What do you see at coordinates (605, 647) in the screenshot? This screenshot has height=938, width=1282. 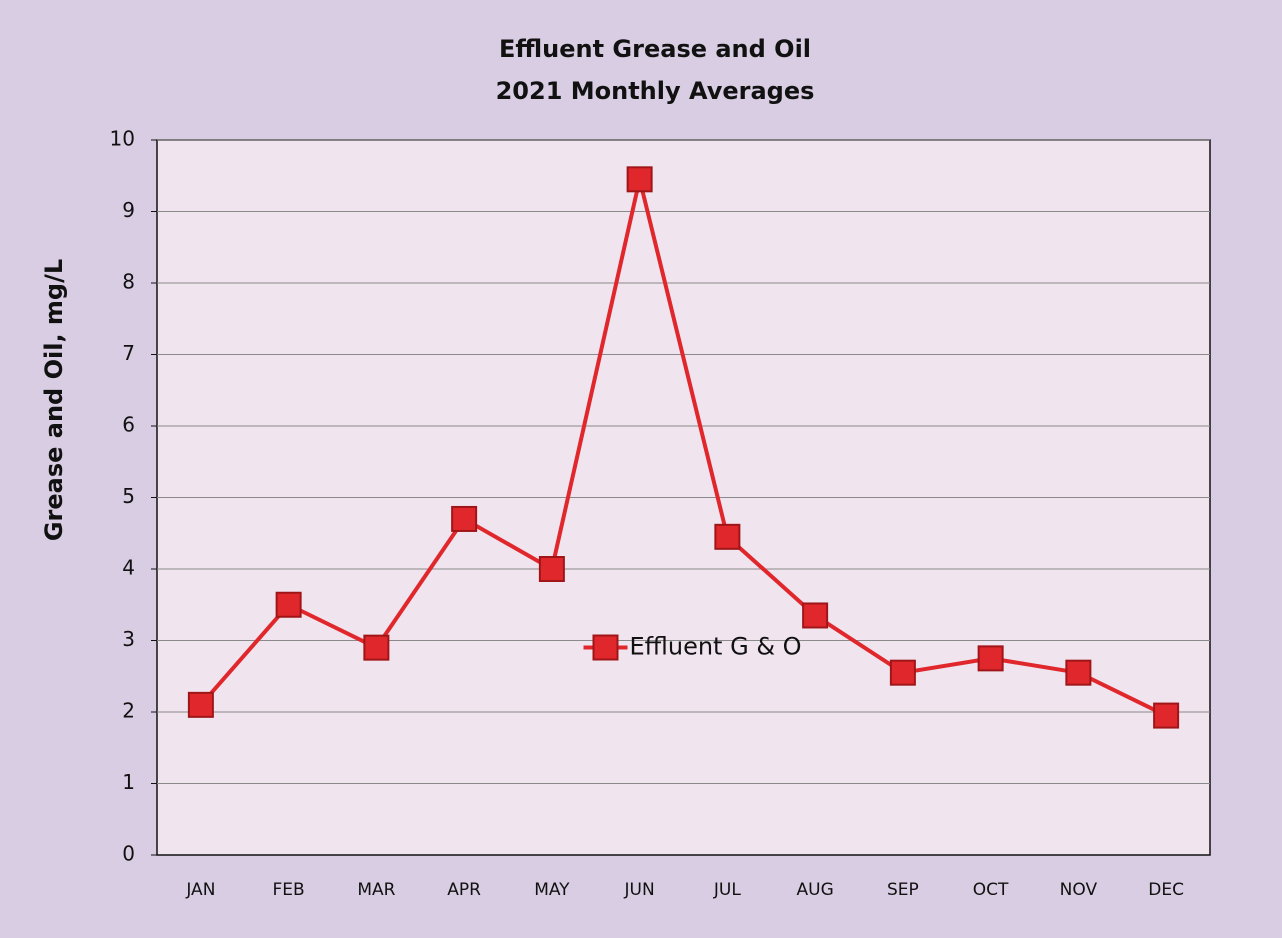 I see `legend-marker` at bounding box center [605, 647].